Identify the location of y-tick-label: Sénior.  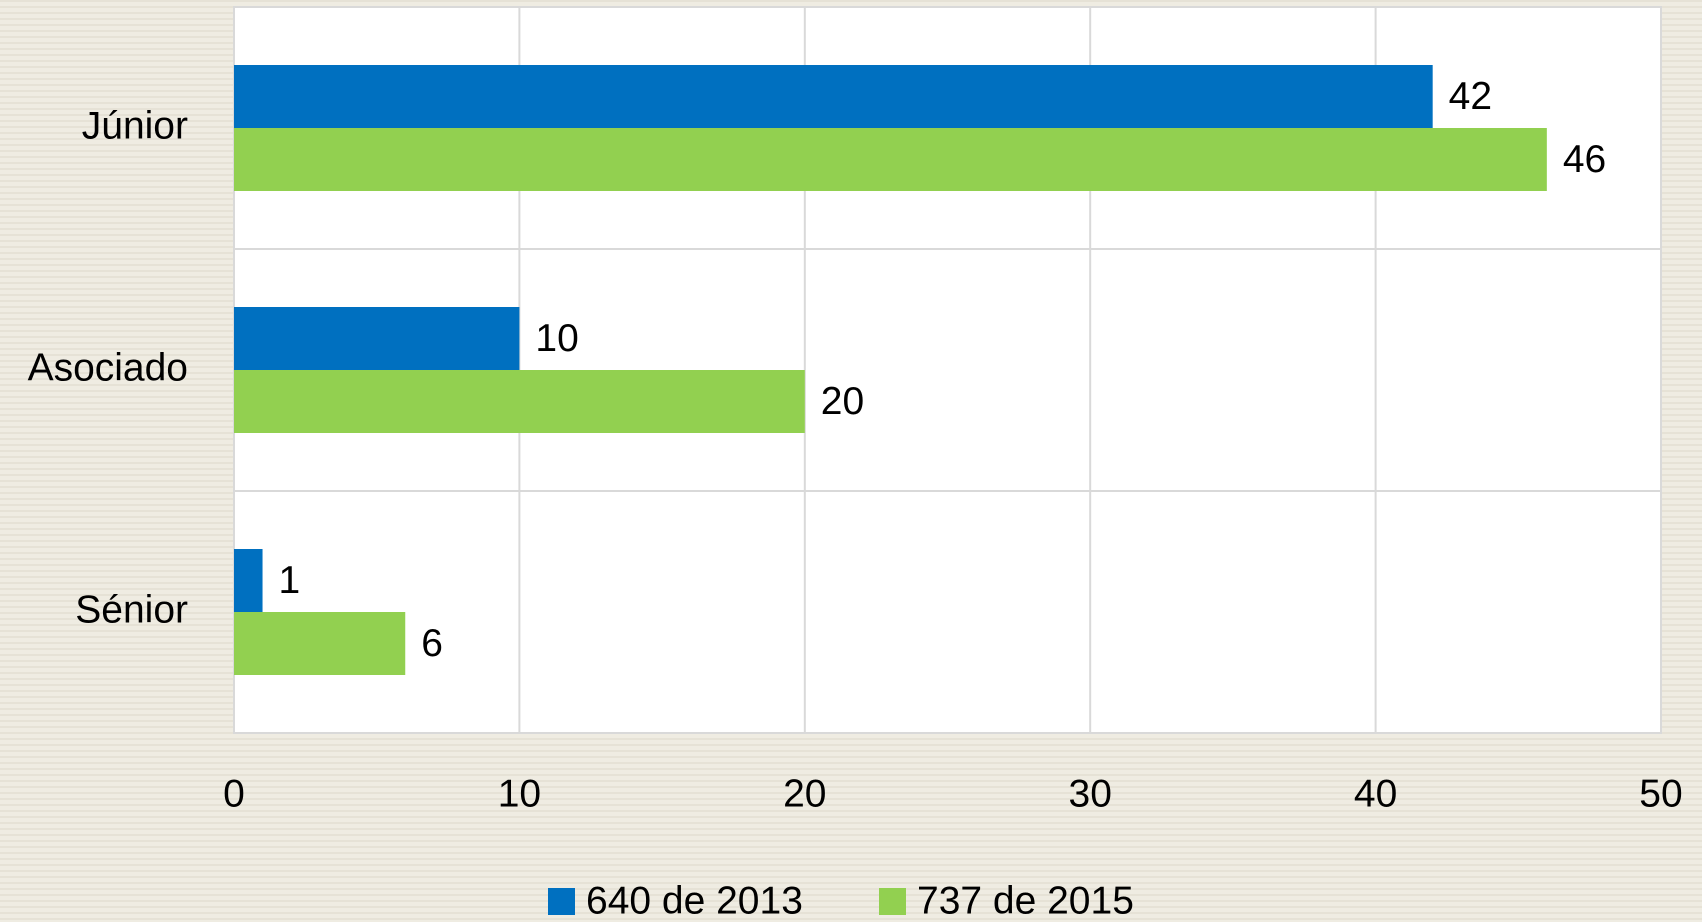
(131, 609).